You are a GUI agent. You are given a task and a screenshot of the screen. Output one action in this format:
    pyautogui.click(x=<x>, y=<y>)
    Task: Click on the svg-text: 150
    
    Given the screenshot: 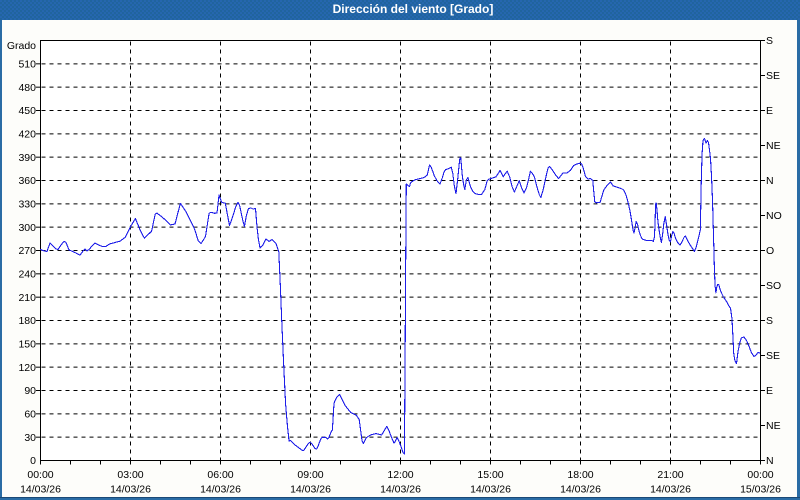 What is the action you would take?
    pyautogui.click(x=27, y=344)
    